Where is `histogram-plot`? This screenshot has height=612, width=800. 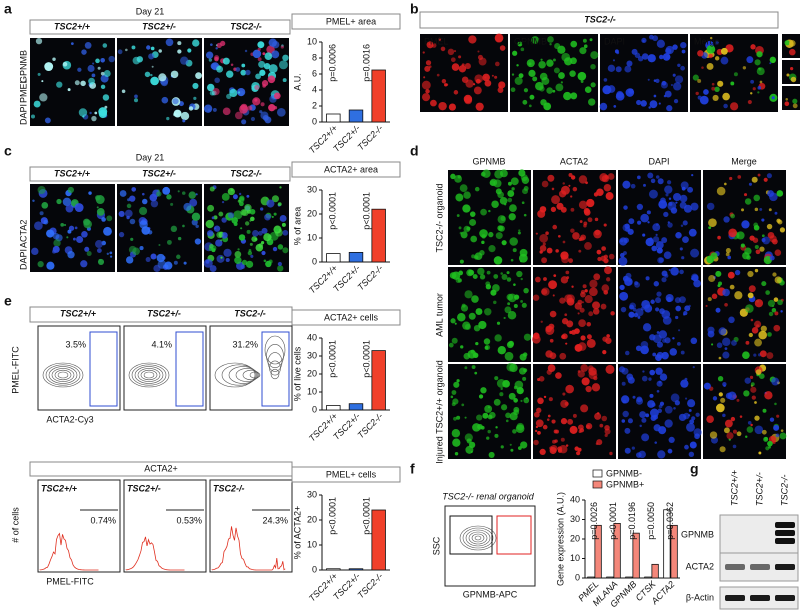 histogram-plot is located at coordinates (79, 526).